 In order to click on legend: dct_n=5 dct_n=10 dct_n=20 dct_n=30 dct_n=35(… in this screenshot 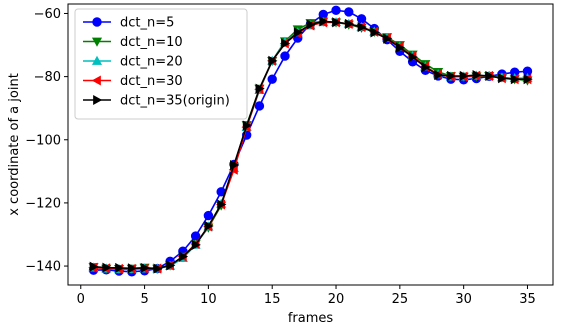, I will do `click(161, 64)`.